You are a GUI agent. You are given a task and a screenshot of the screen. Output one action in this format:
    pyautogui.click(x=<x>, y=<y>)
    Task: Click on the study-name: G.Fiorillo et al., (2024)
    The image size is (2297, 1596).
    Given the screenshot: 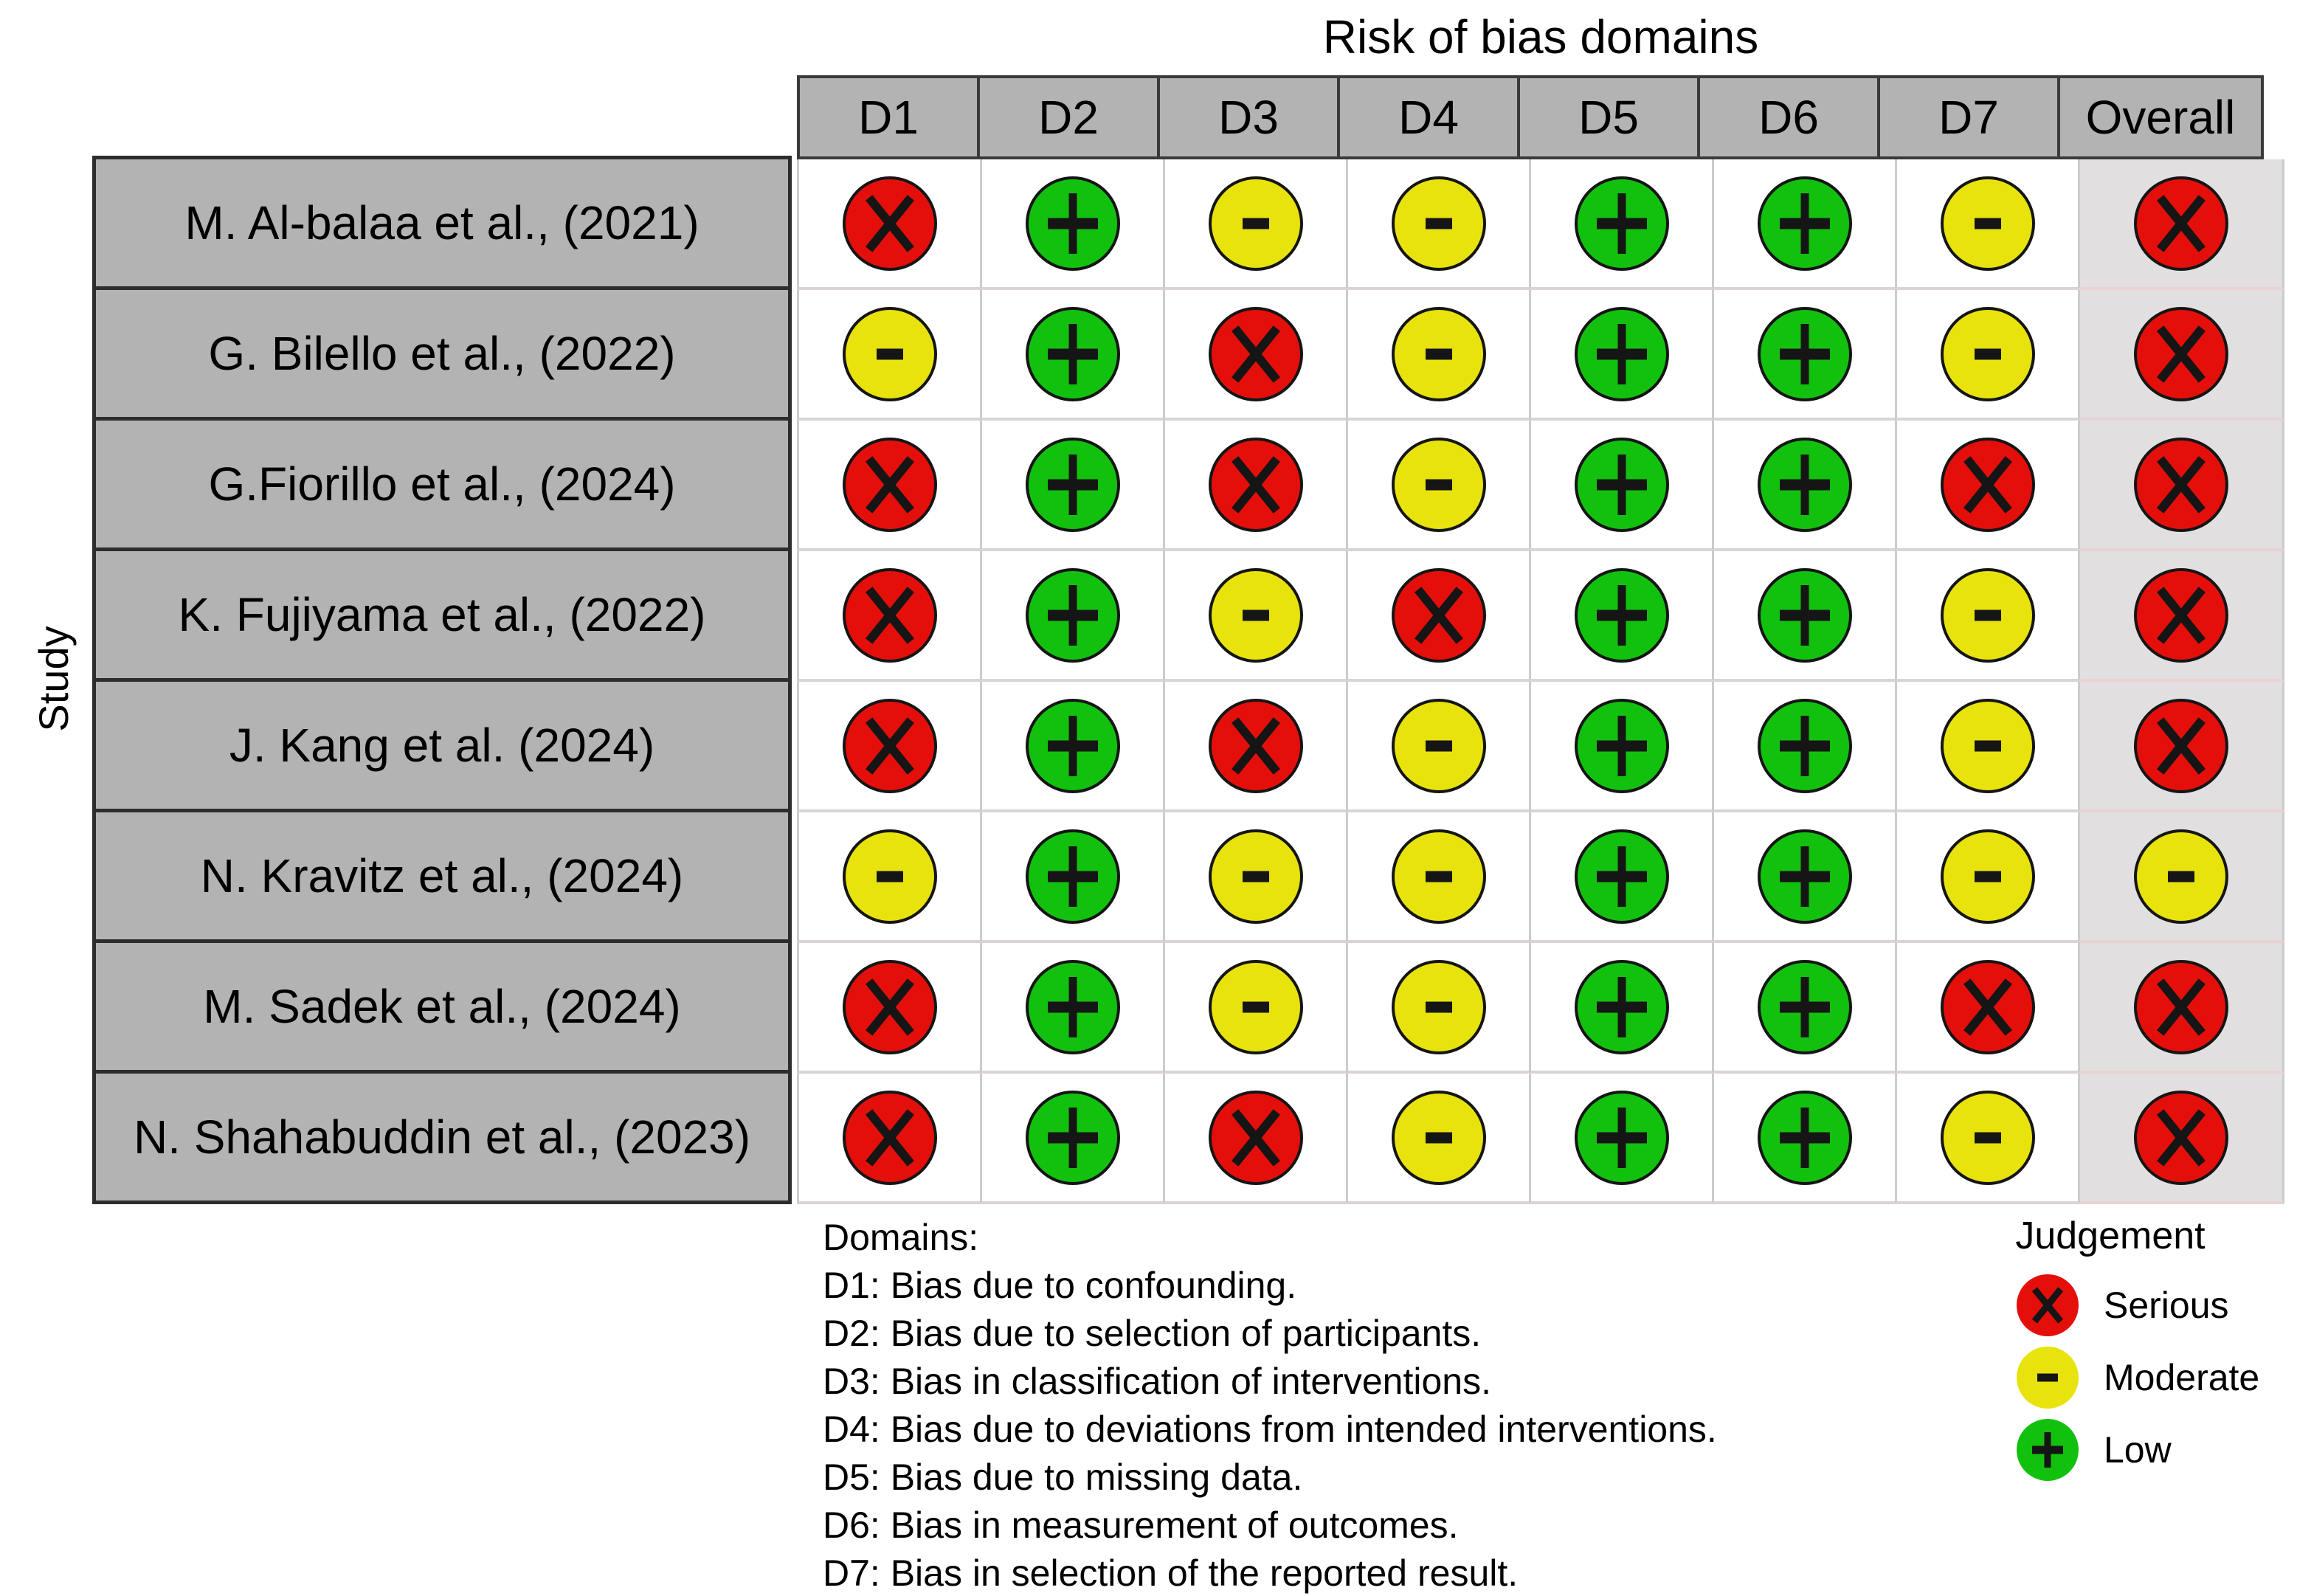 What is the action you would take?
    pyautogui.click(x=442, y=486)
    